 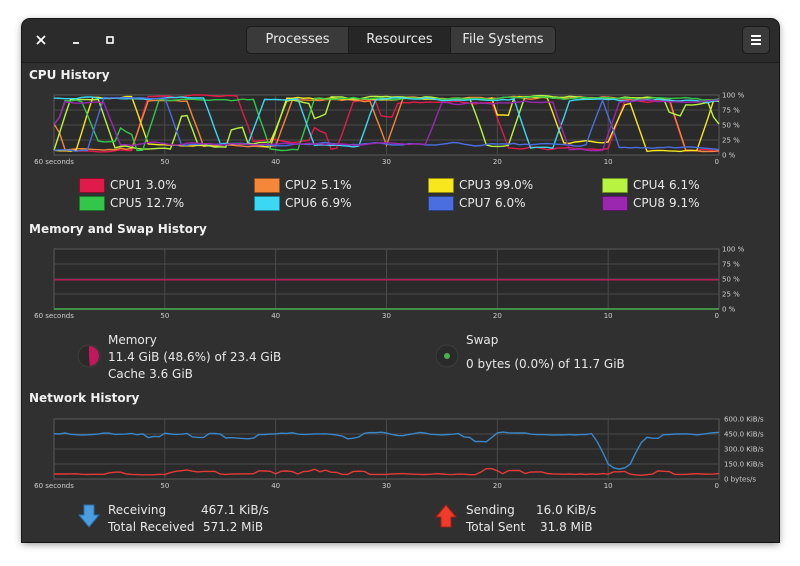 I want to click on cpu-label: CPU6, so click(x=301, y=203).